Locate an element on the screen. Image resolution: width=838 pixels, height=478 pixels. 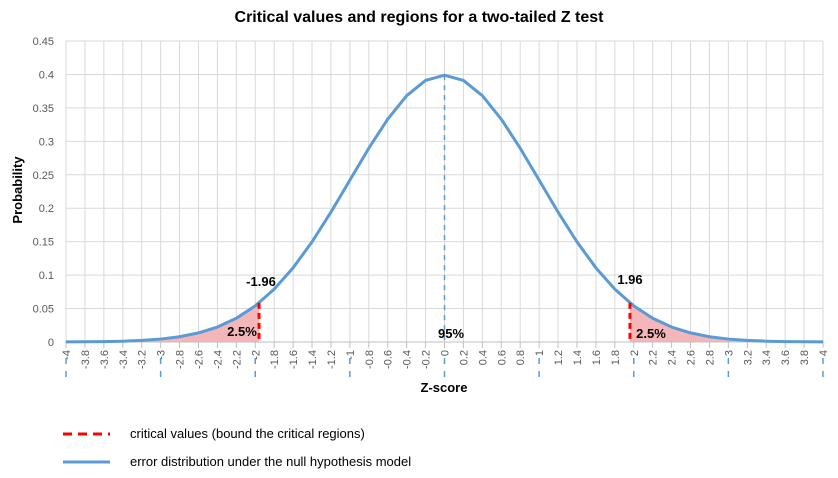
x-tick-label: -1.2 is located at coordinates (332, 359).